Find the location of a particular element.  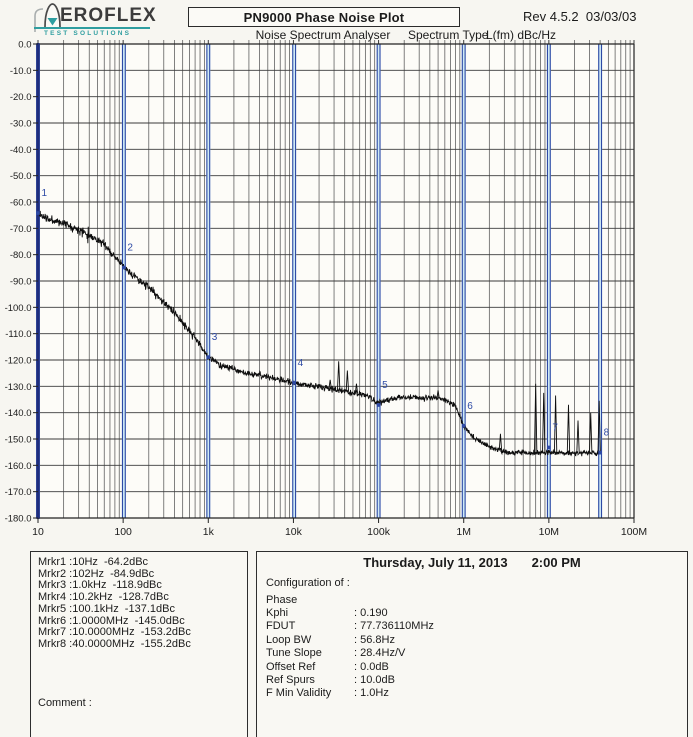

report-title-box: PN9000 Phase Noise Plot is located at coordinates (324, 17).